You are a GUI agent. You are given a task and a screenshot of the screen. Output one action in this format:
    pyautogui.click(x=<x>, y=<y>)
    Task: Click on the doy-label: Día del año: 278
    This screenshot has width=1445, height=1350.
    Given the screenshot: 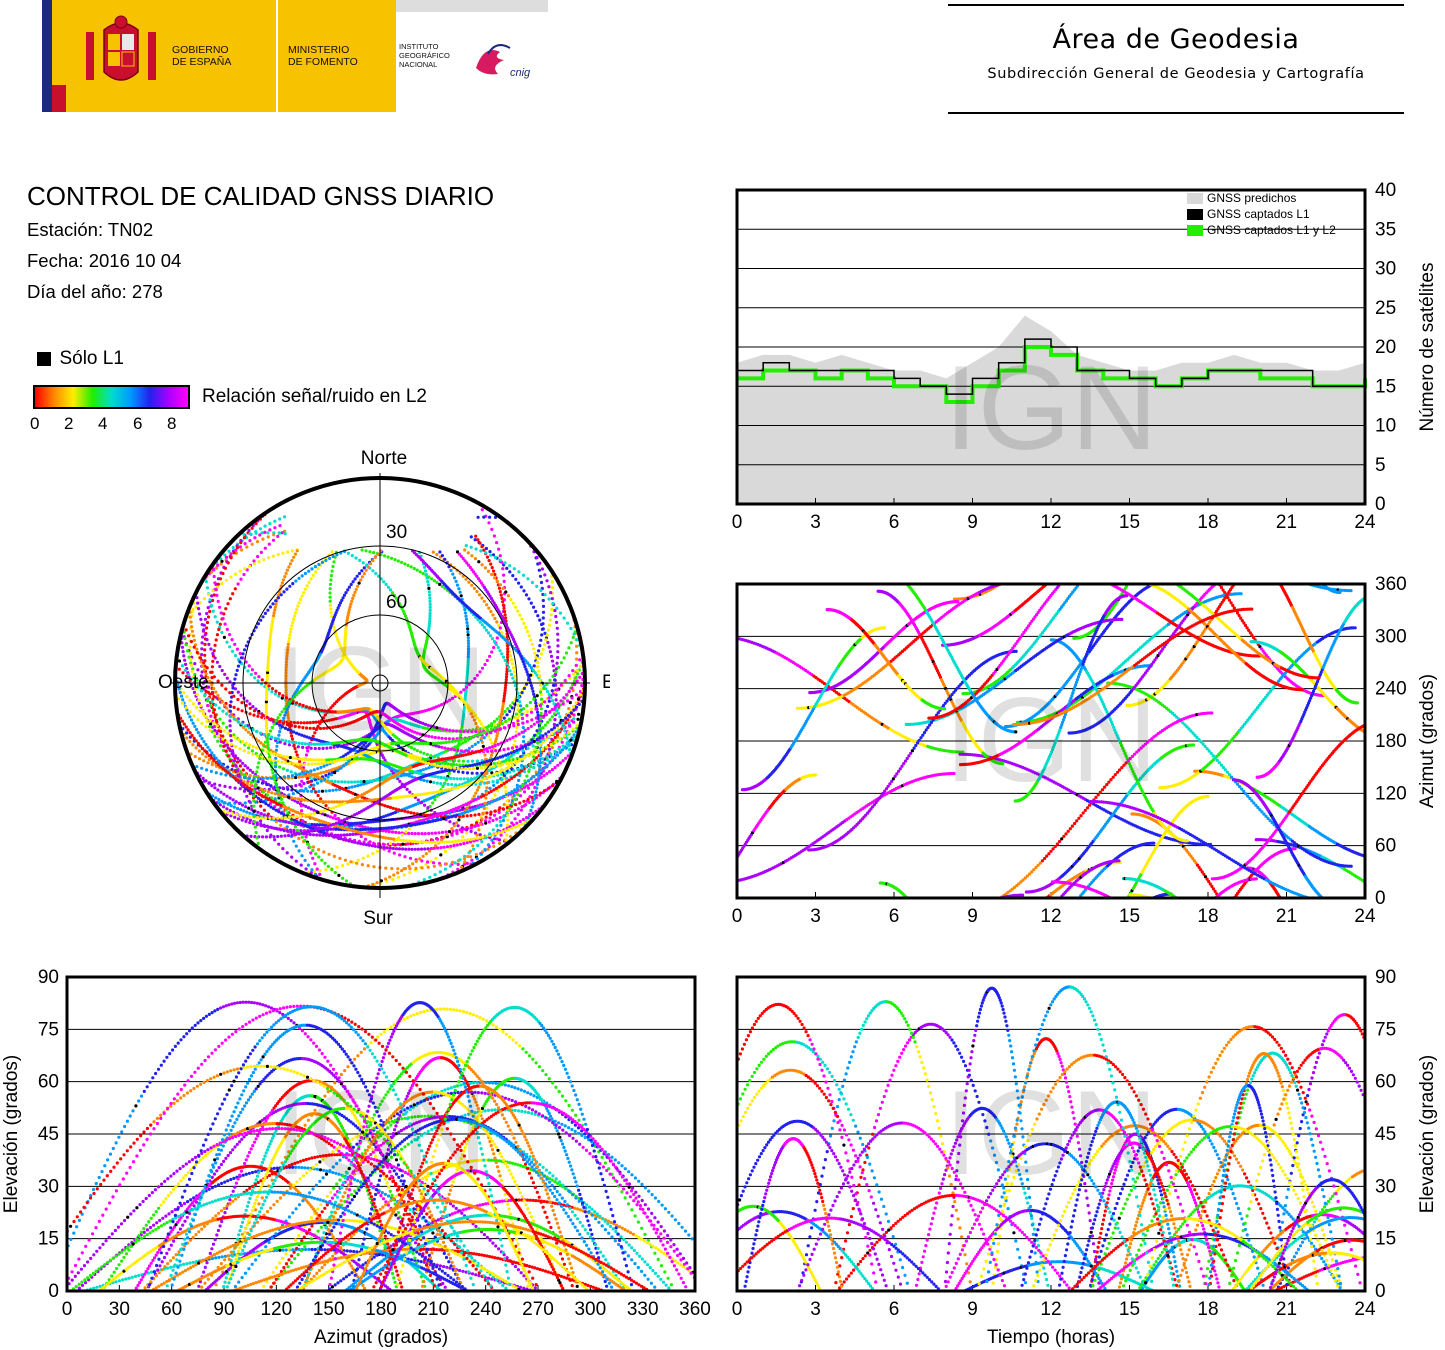 What is the action you would take?
    pyautogui.click(x=307, y=291)
    